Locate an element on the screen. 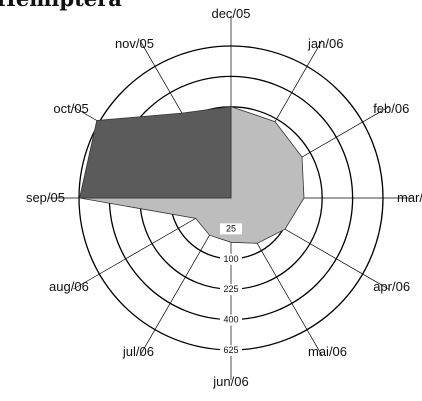  chart-title: Hemiptera is located at coordinates (61, 5).